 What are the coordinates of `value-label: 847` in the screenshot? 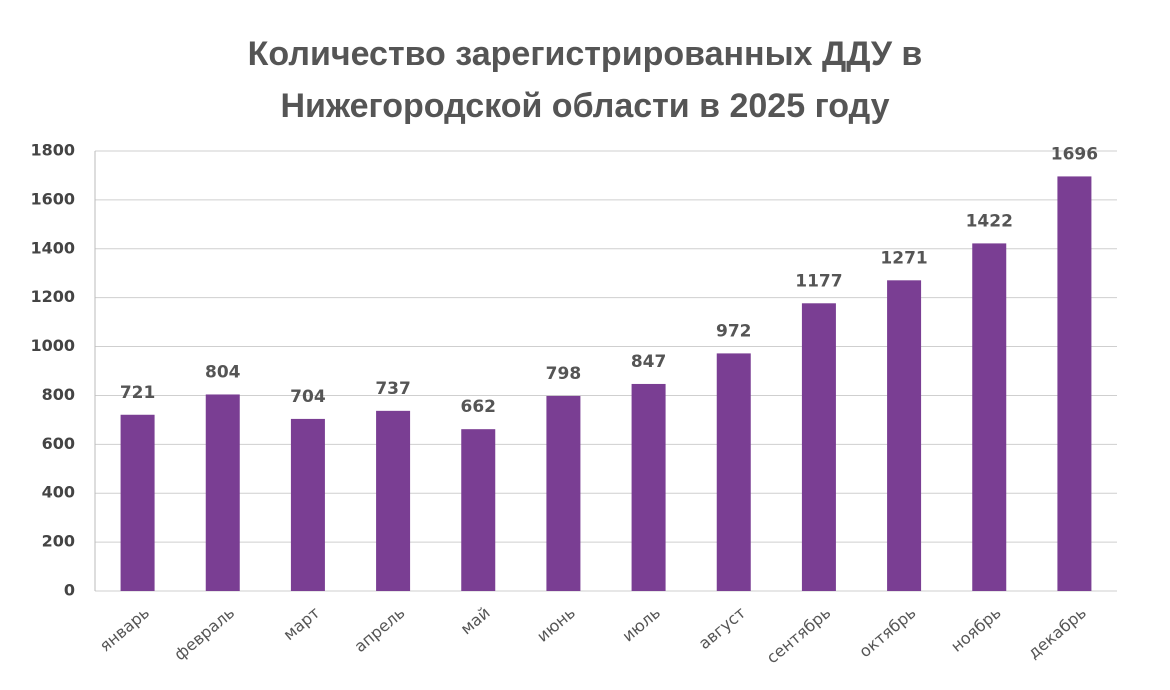 It's located at (649, 362).